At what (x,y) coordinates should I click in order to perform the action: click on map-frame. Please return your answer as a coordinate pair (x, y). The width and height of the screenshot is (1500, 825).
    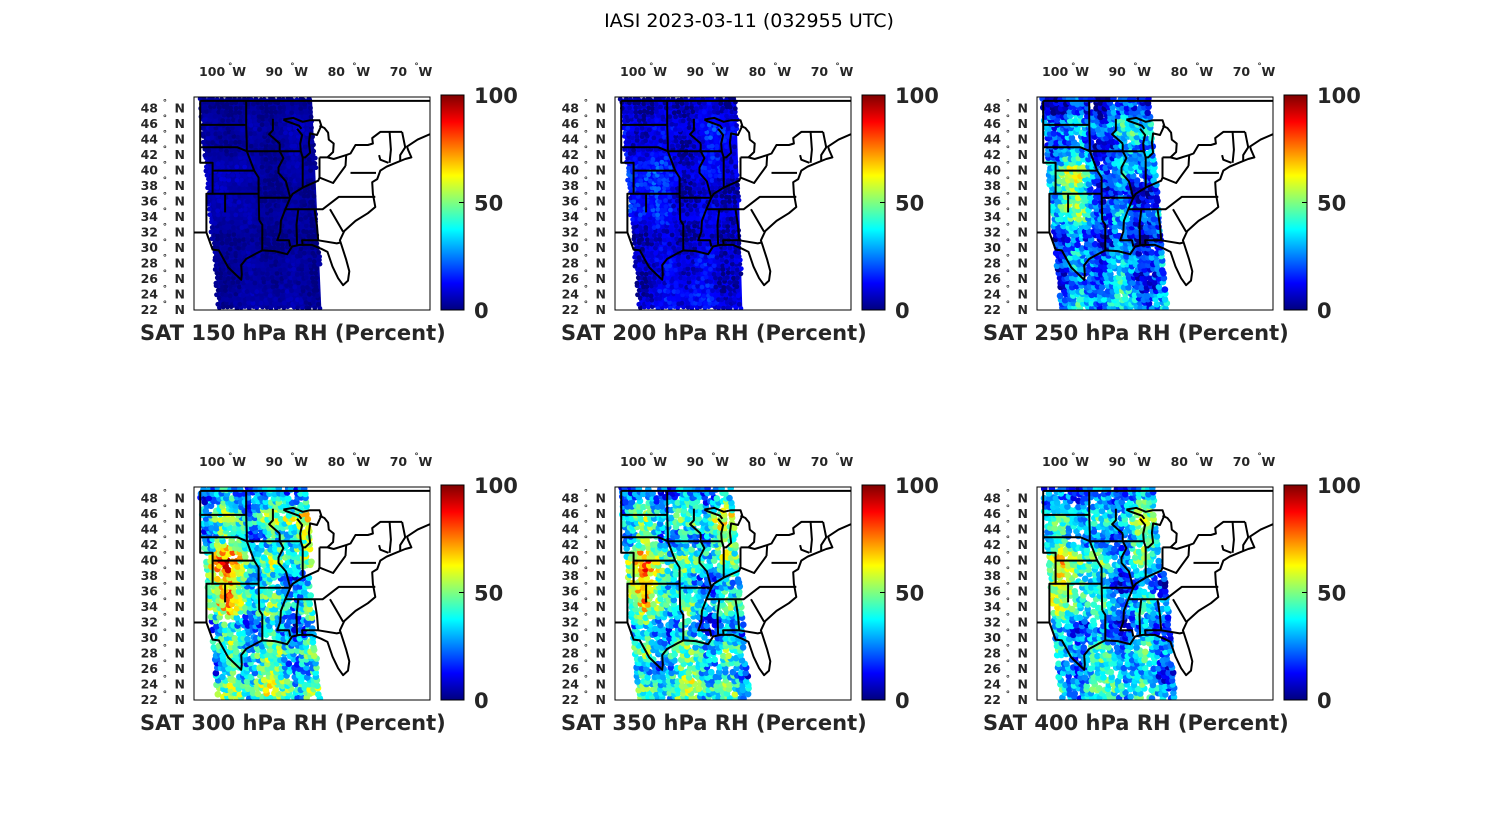
    Looking at the image, I should click on (733, 203).